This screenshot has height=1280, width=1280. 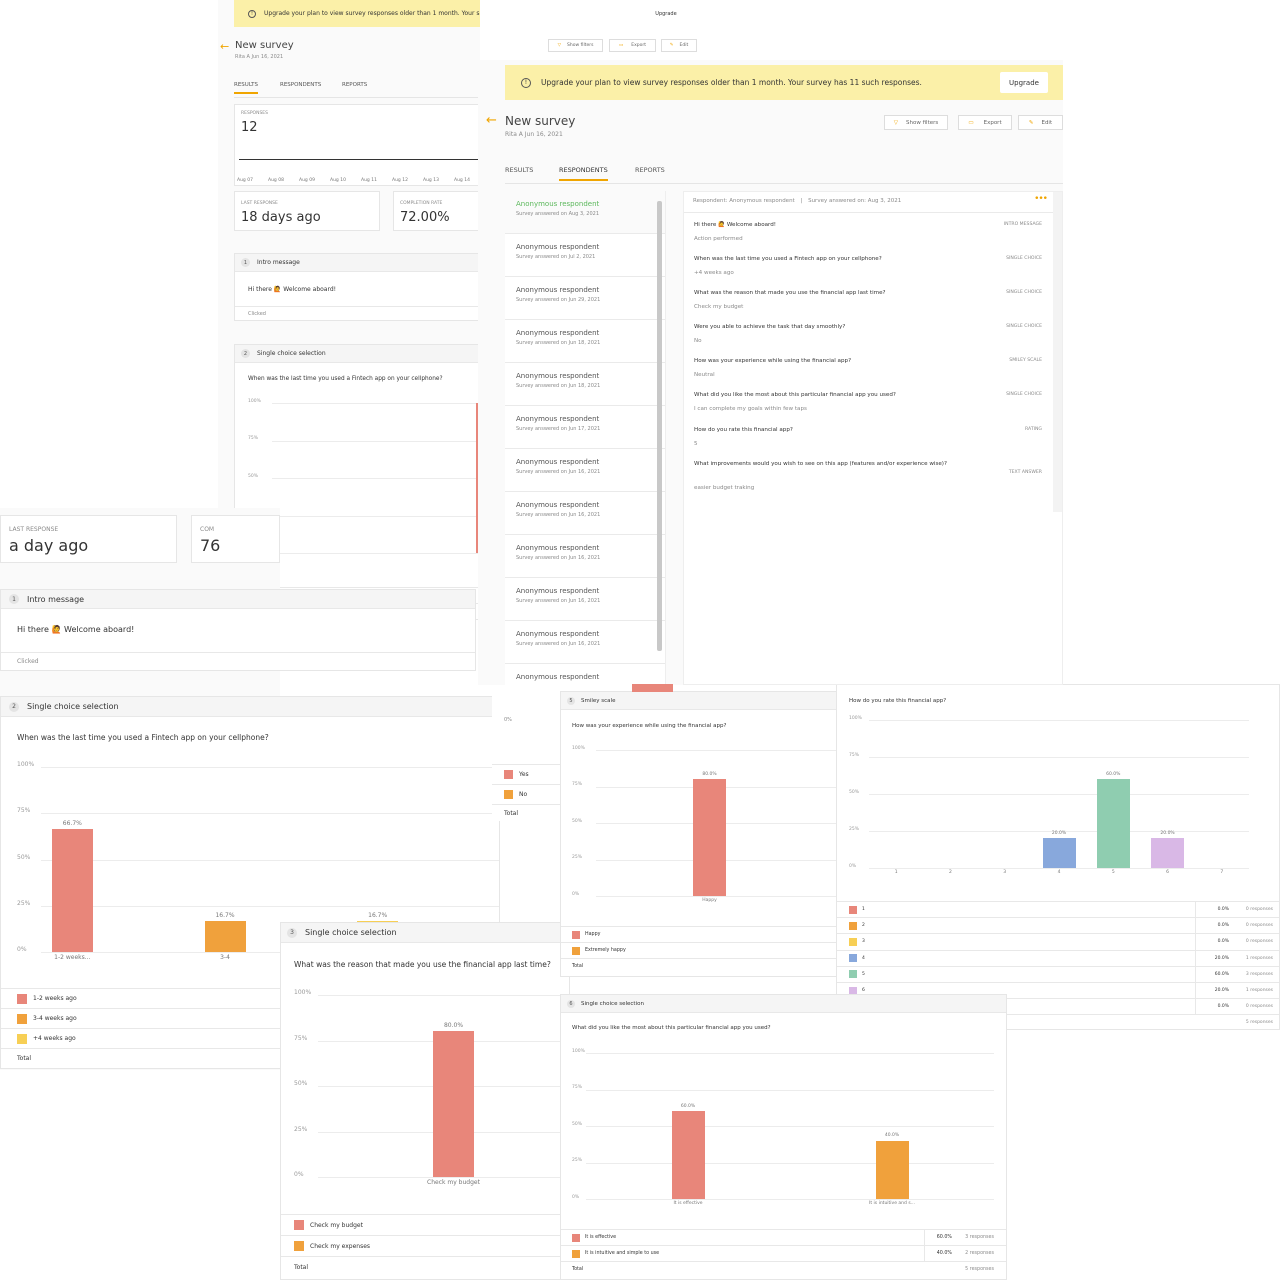 I want to click on back-arrow-icon: ←, so click(x=225, y=46).